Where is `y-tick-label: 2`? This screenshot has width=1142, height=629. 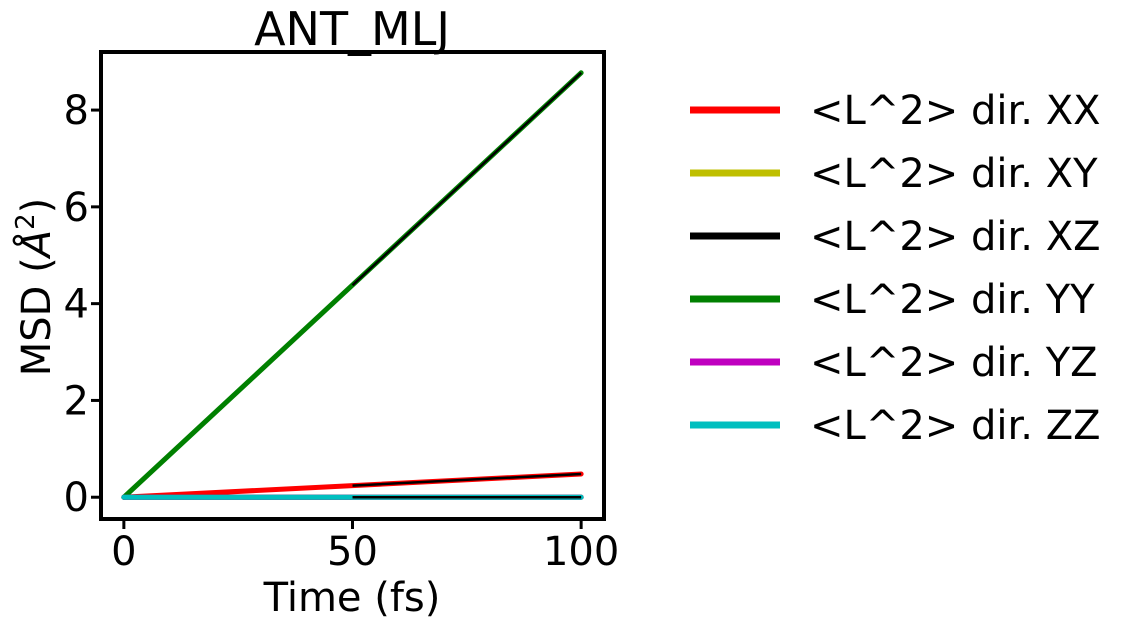 y-tick-label: 2 is located at coordinates (76, 401).